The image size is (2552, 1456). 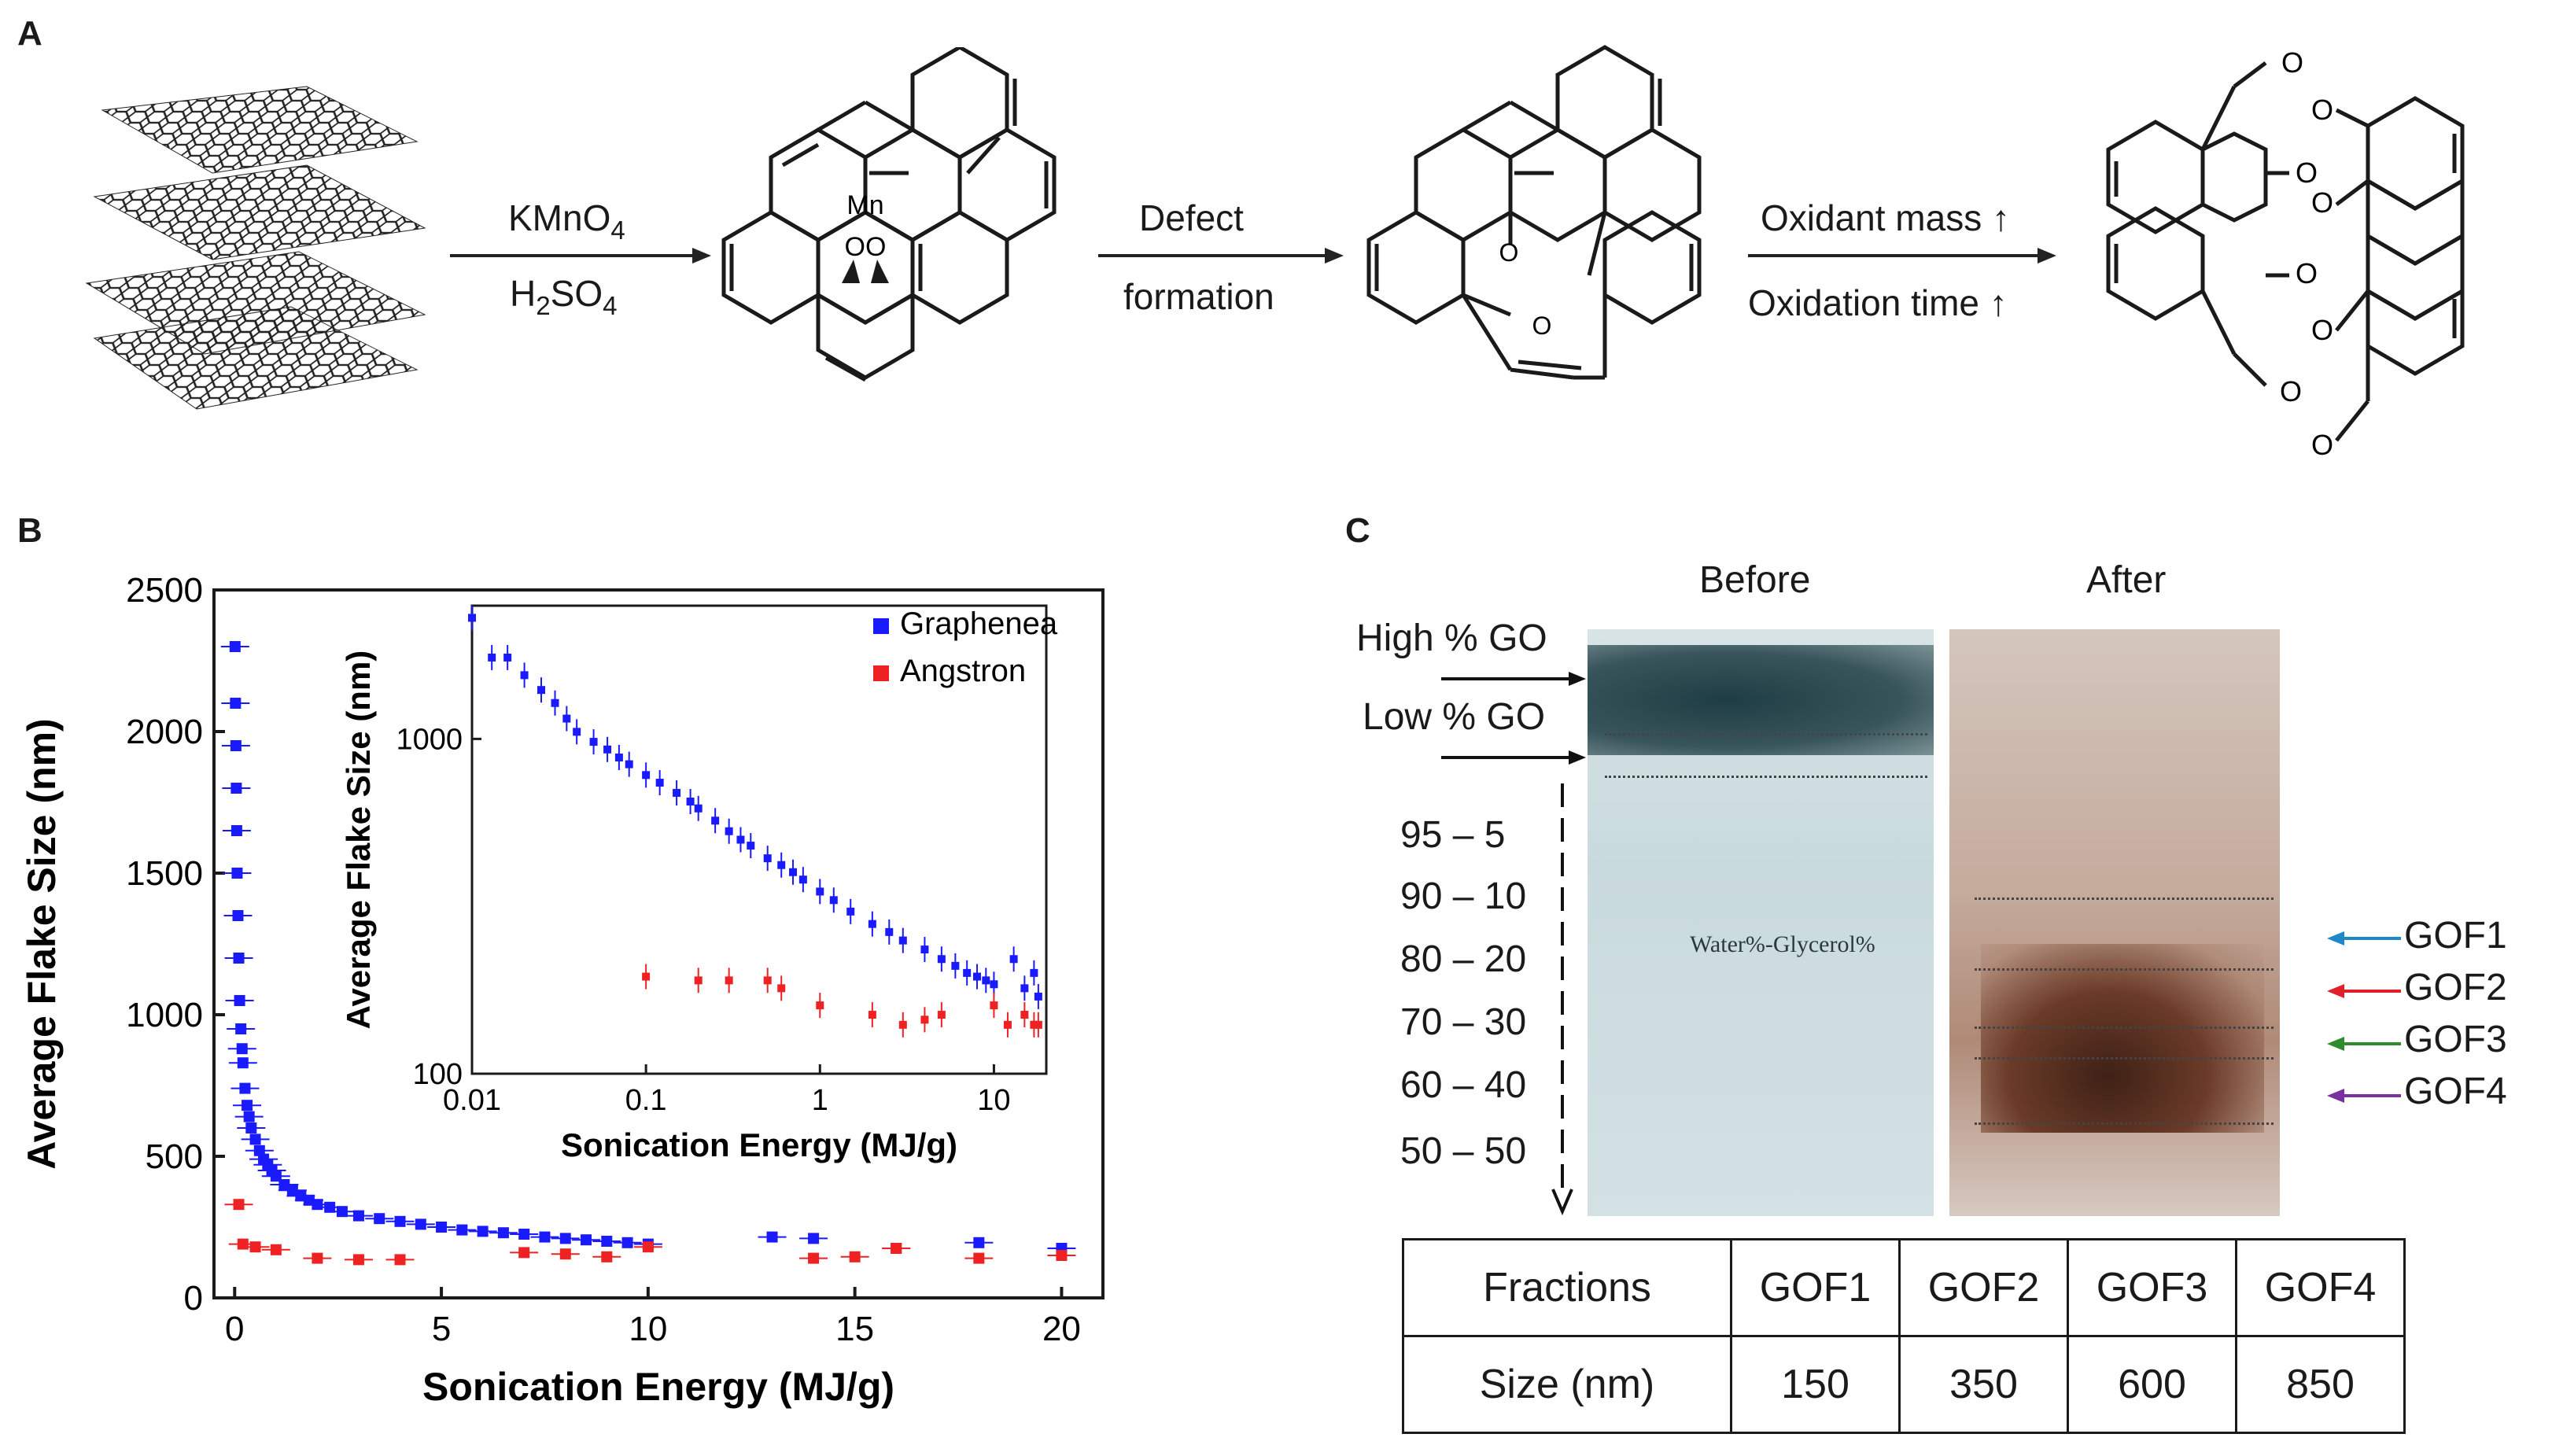 I want to click on oxidation-time-label: Oxidation time ↑, so click(x=1878, y=302).